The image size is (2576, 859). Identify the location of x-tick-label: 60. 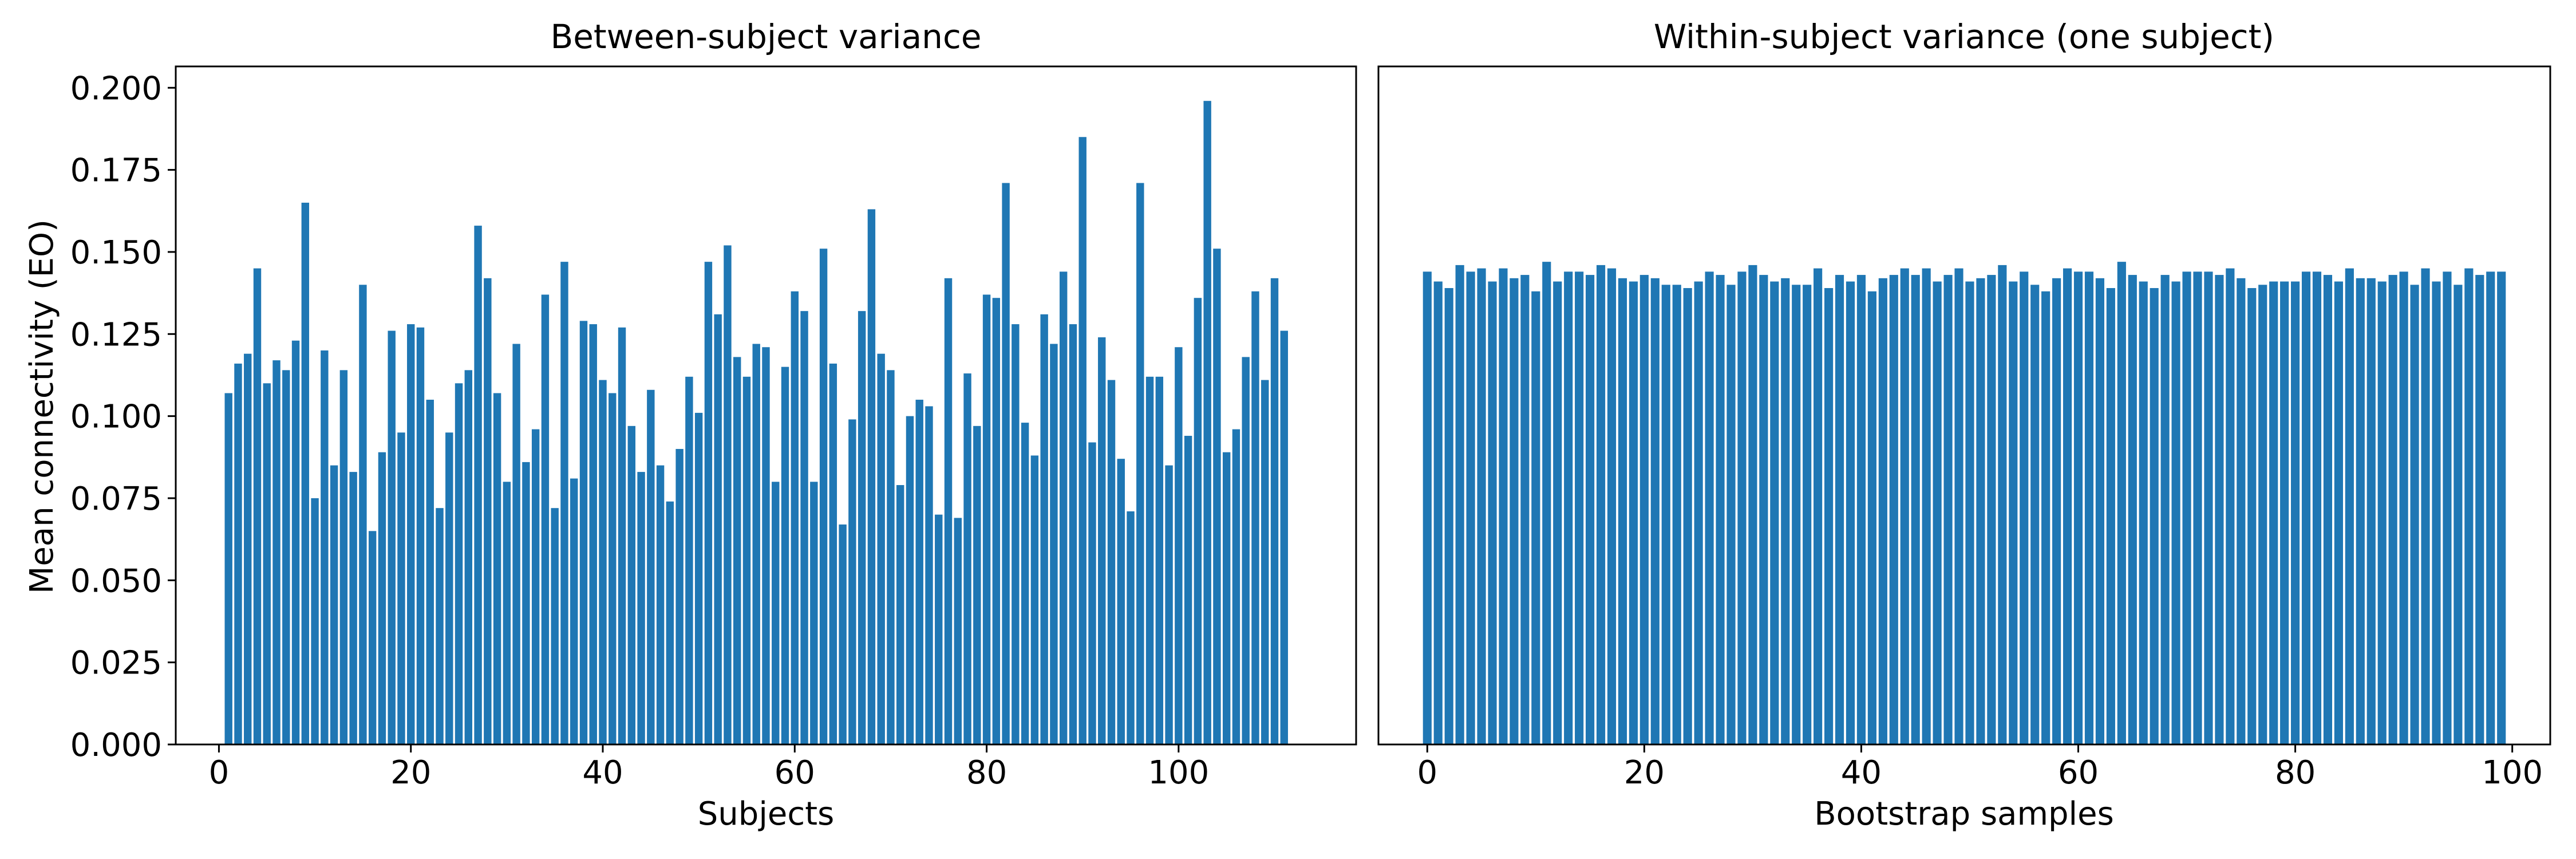
(795, 772).